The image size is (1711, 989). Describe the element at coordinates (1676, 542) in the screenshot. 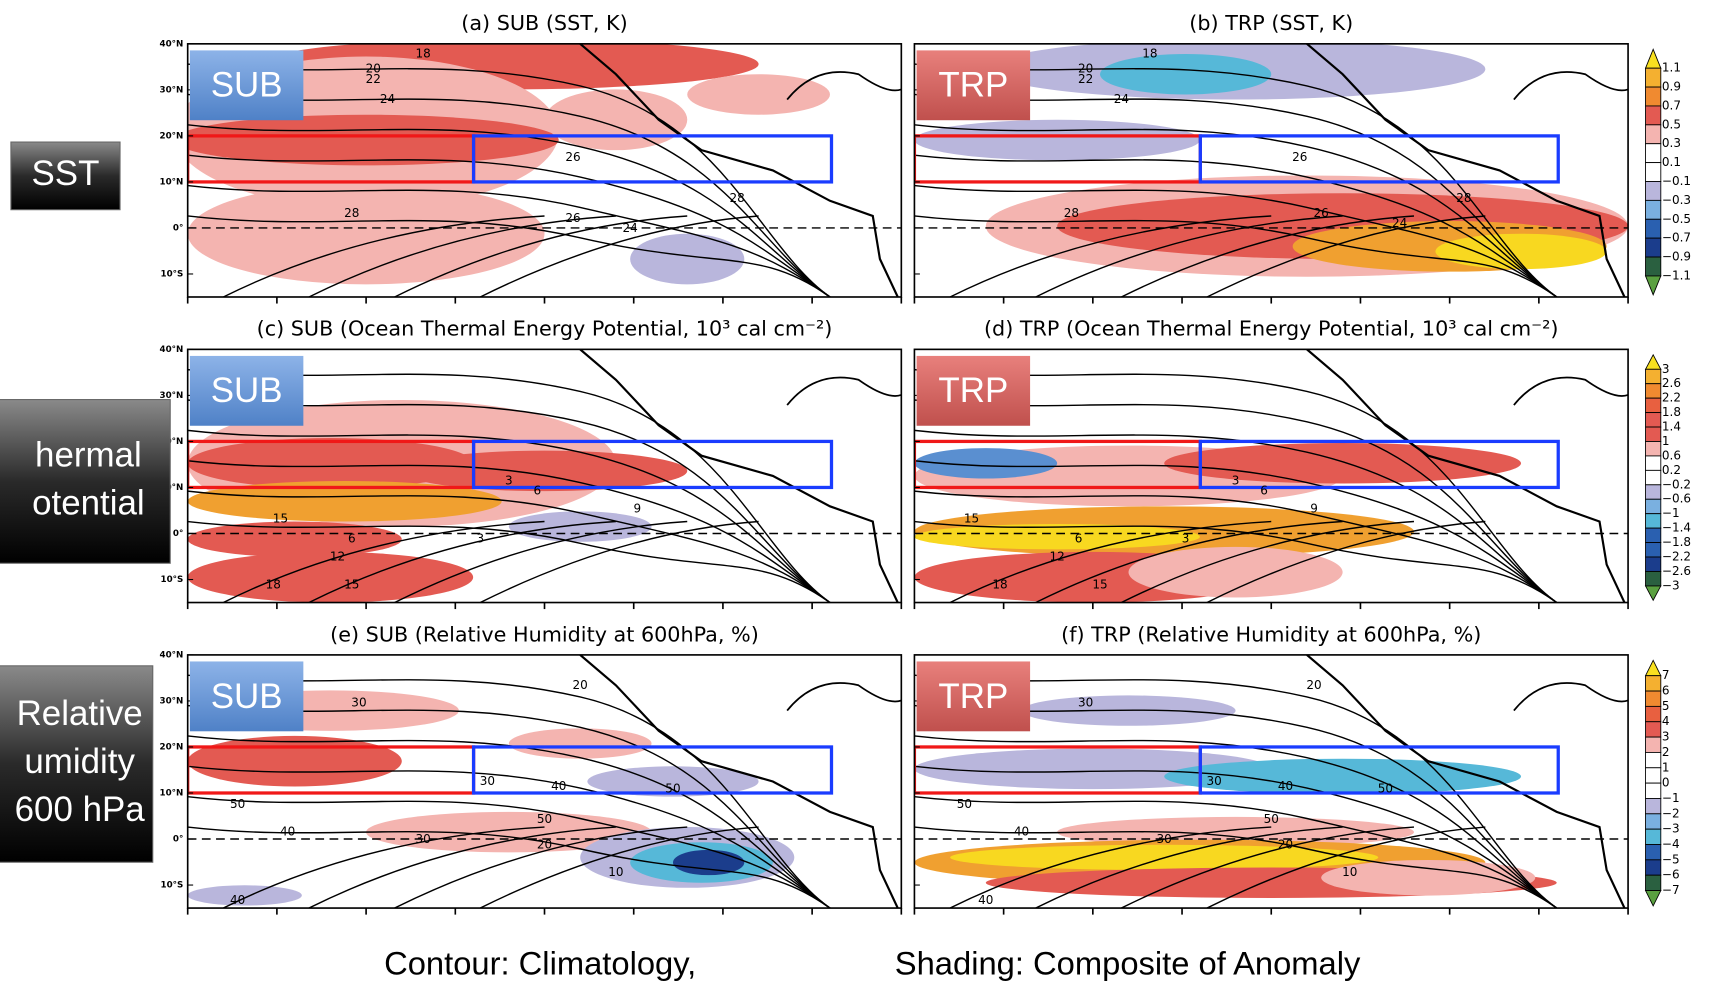

I see `colorbar-label: −1.8` at that location.